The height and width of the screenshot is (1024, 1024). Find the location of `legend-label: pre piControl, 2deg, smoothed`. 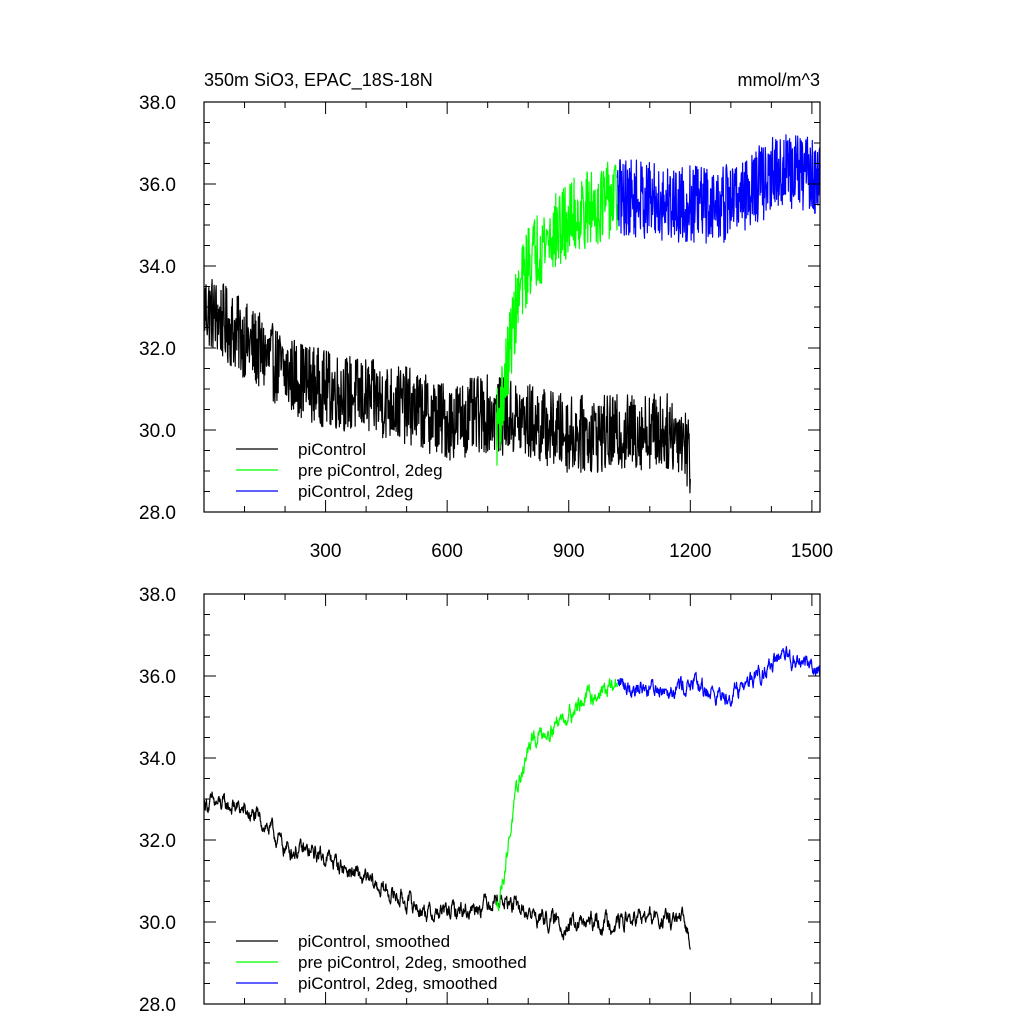

legend-label: pre piControl, 2deg, smoothed is located at coordinates (412, 962).